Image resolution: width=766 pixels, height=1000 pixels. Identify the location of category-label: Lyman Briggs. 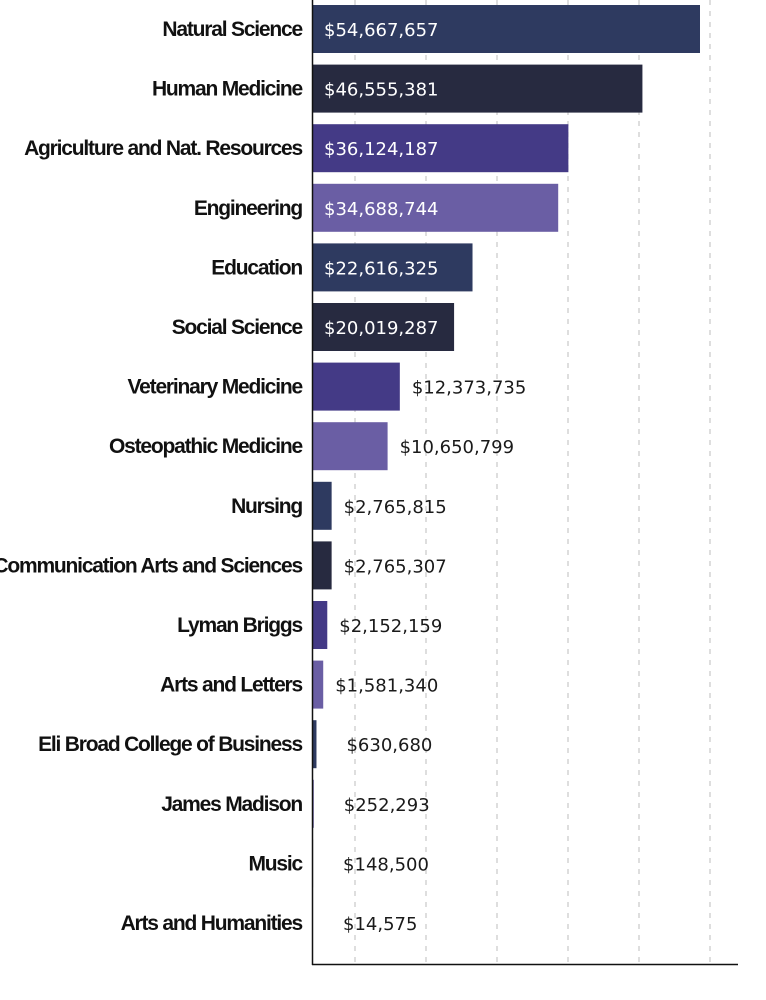
(239, 625).